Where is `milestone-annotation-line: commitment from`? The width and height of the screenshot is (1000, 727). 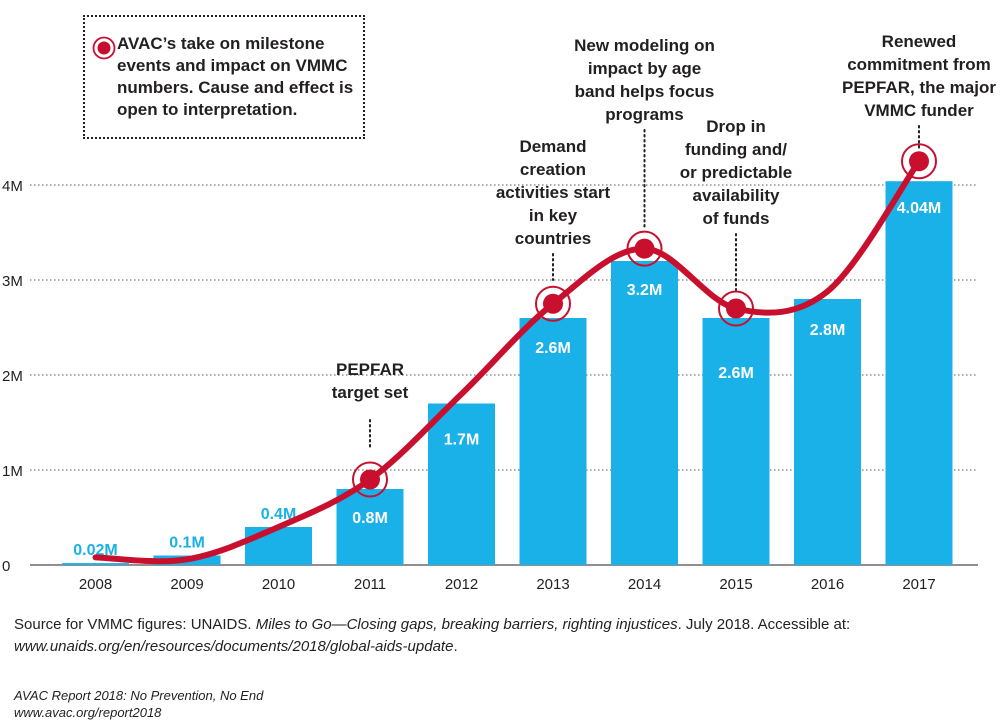
milestone-annotation-line: commitment from is located at coordinates (919, 64).